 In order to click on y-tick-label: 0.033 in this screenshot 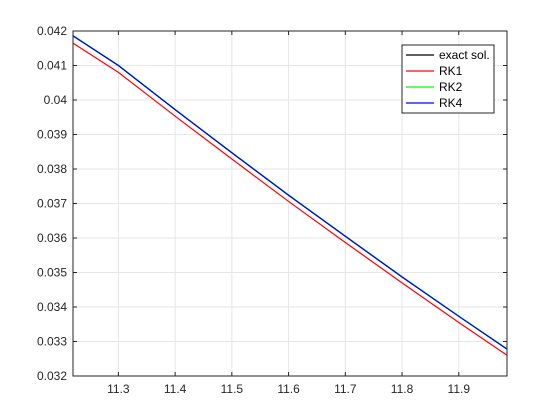, I will do `click(52, 342)`.